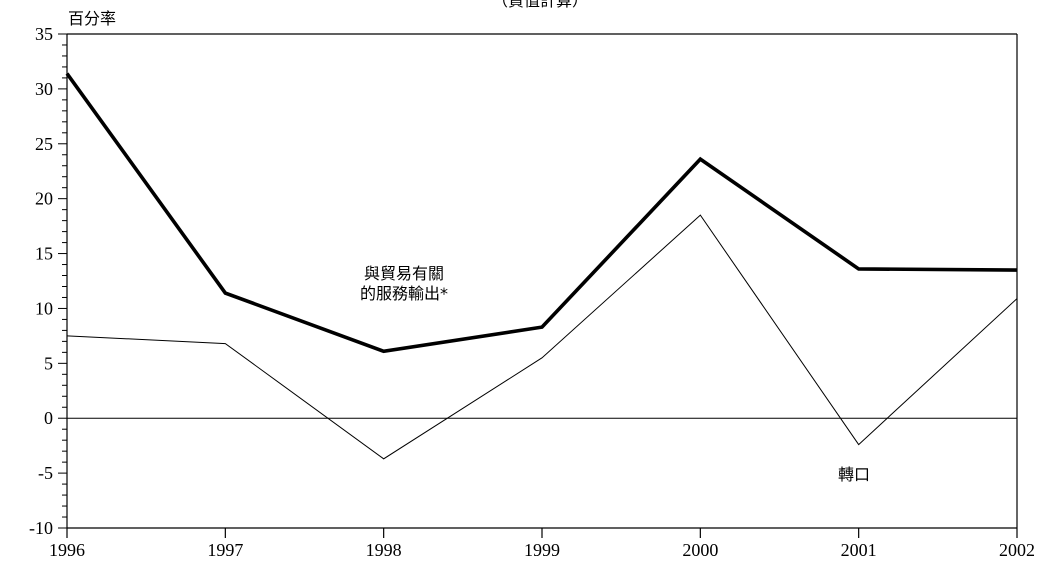 The height and width of the screenshot is (570, 1041). What do you see at coordinates (44, 144) in the screenshot?
I see `y-tick-label: 25` at bounding box center [44, 144].